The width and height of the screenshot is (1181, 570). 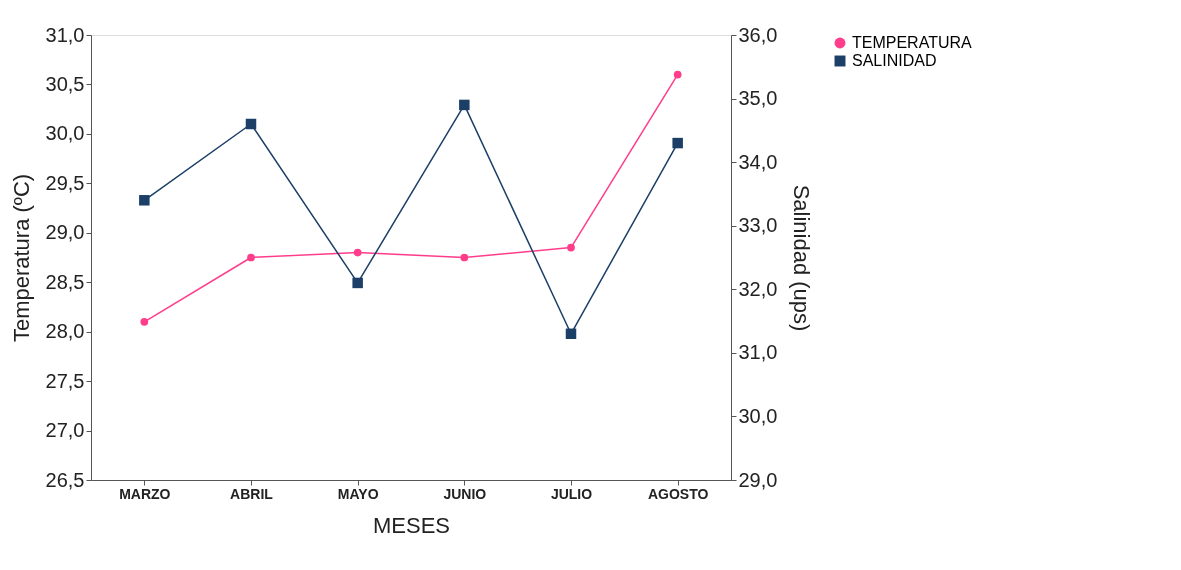 I want to click on x-tick-label: MARZO, so click(x=145, y=493).